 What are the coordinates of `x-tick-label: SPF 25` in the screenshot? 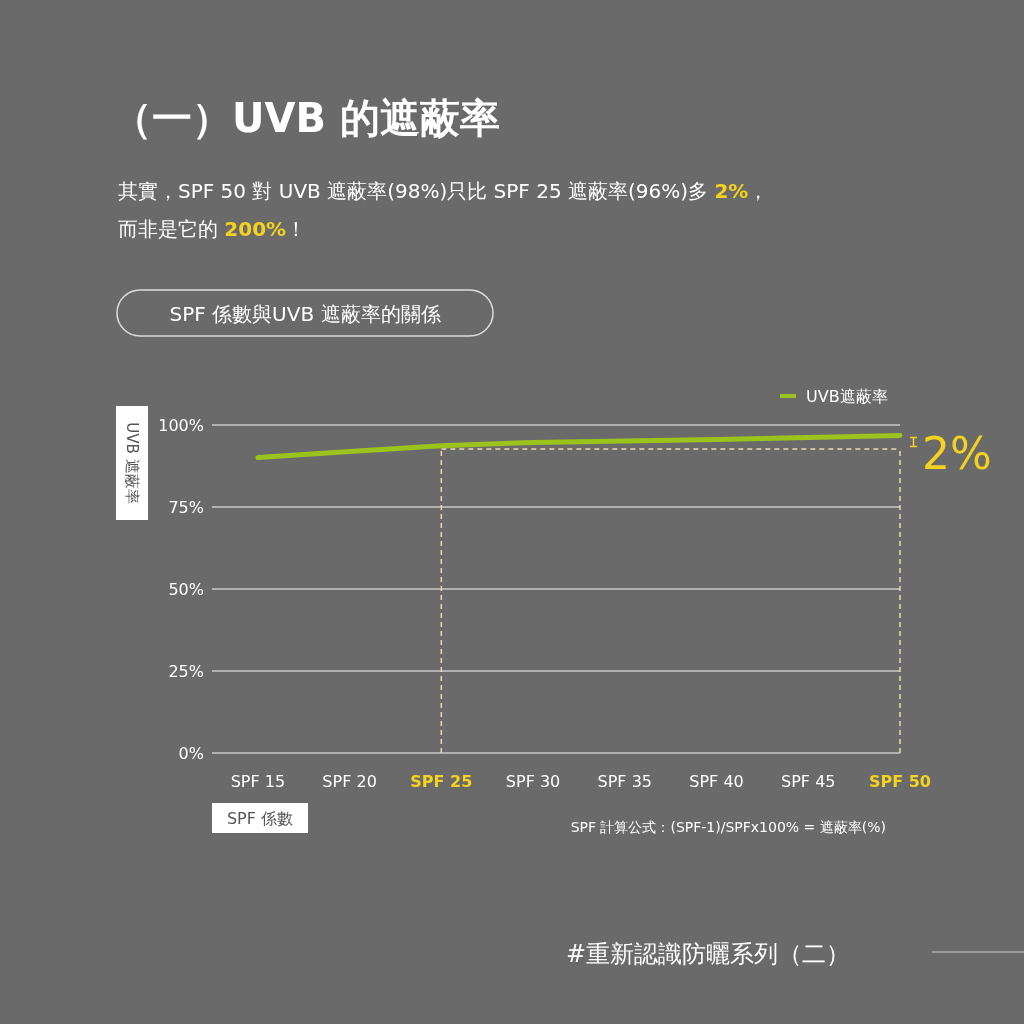 It's located at (441, 781).